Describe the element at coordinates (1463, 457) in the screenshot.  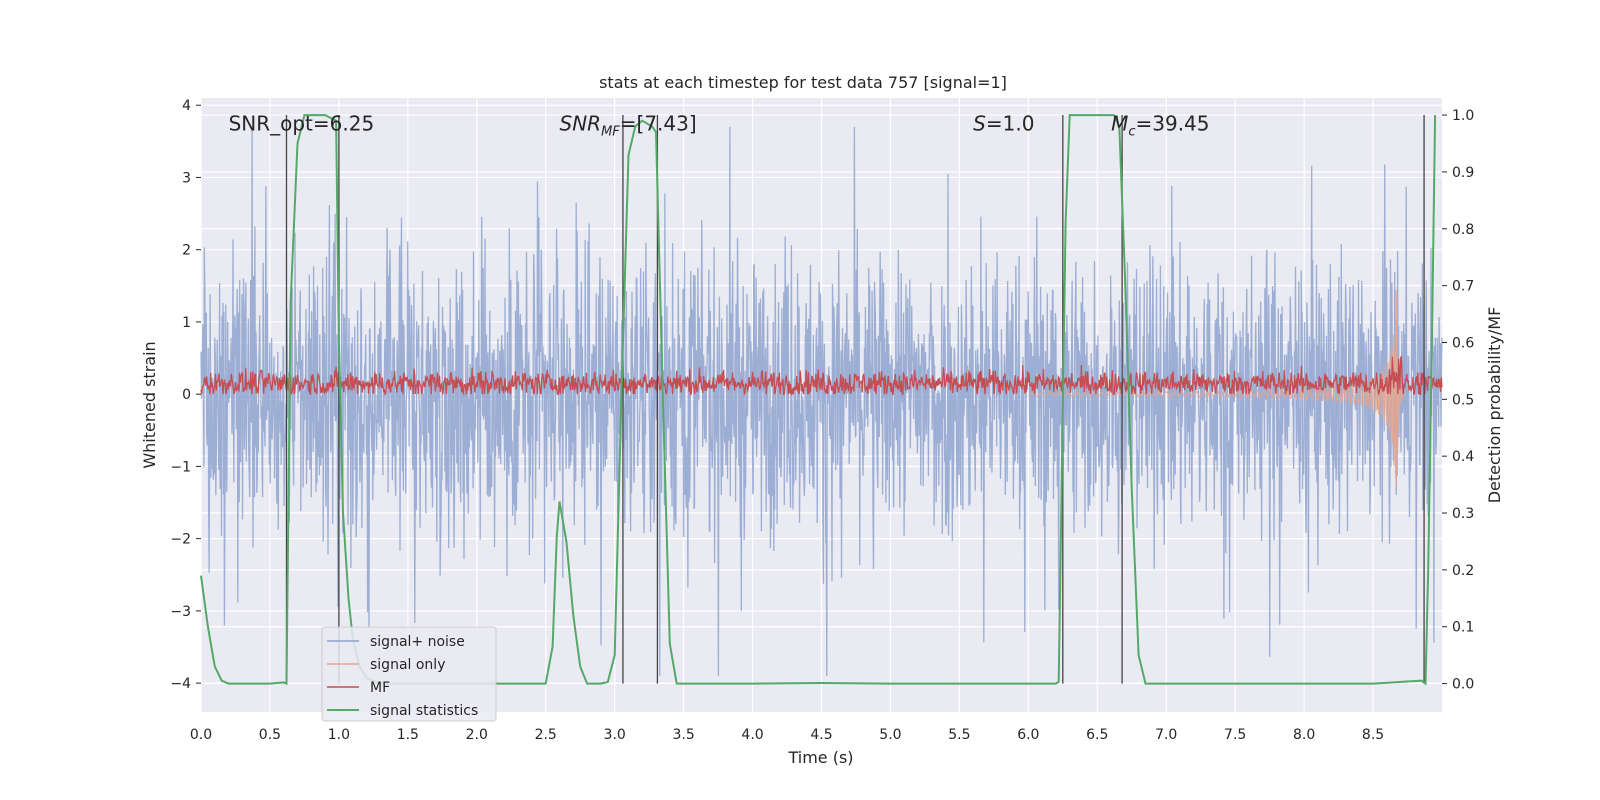
I see `y-right-tick-label: 0.4` at that location.